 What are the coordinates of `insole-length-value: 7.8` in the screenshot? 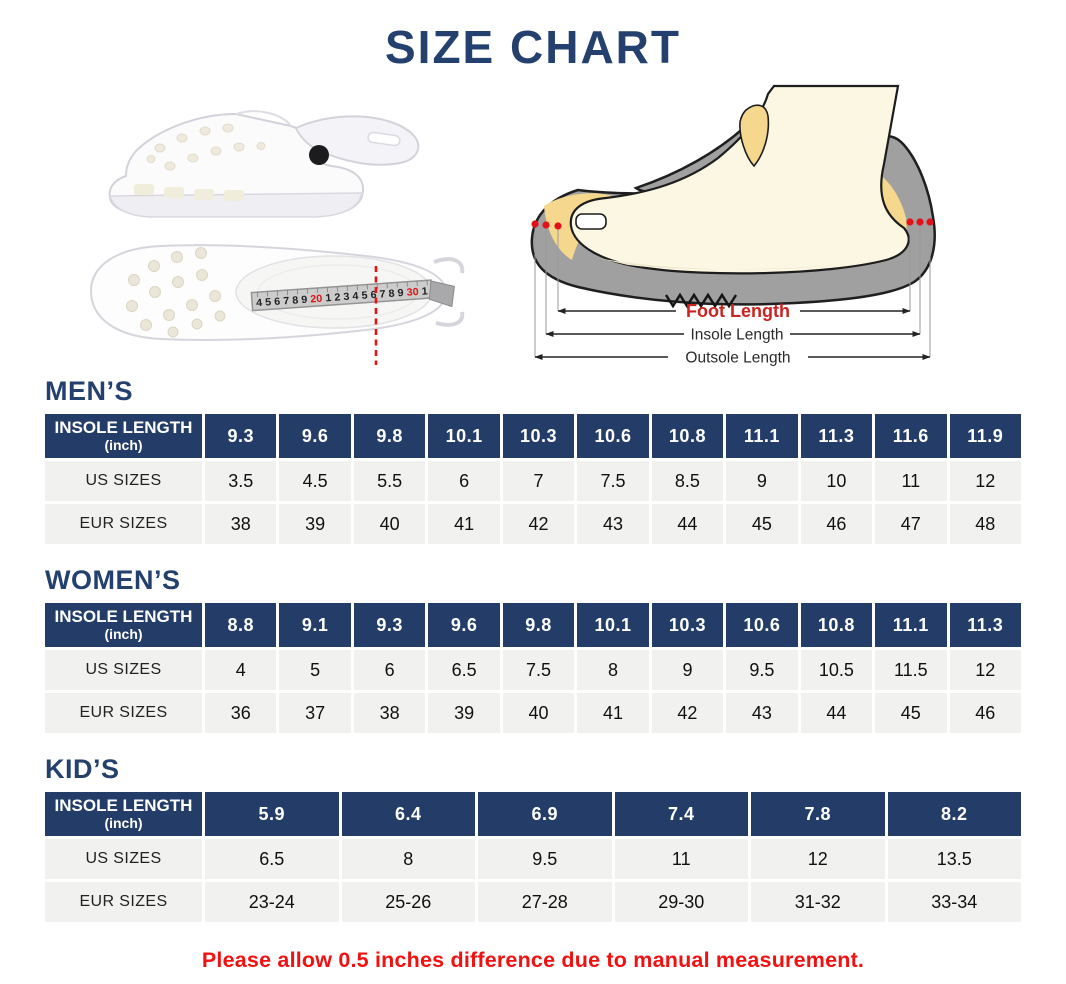 It's located at (818, 814).